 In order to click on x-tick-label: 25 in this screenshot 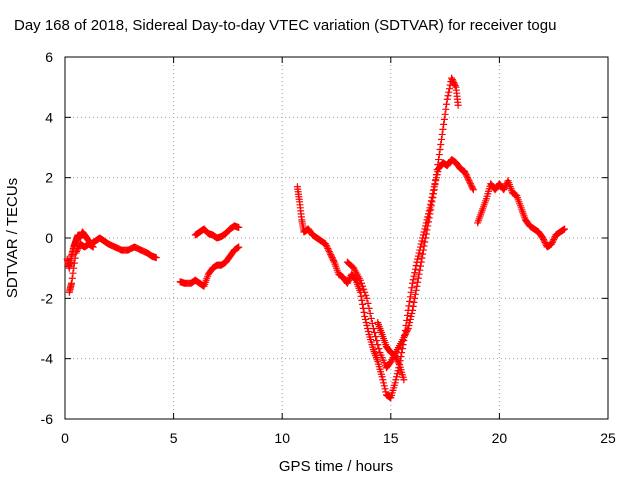, I will do `click(608, 438)`.